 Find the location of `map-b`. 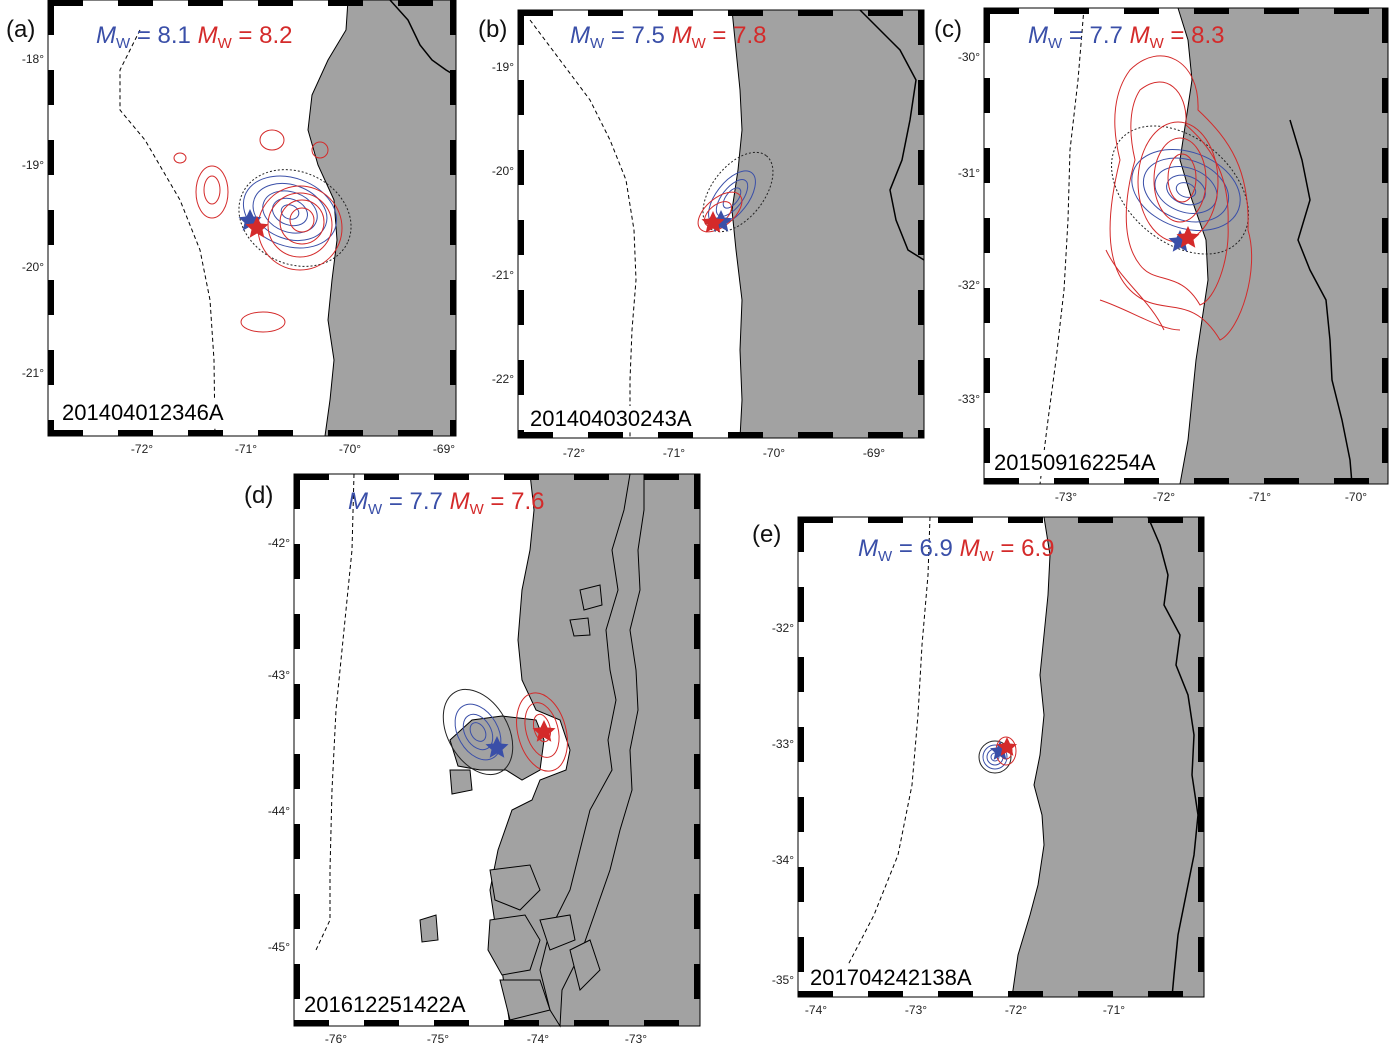

map-b is located at coordinates (721, 224).